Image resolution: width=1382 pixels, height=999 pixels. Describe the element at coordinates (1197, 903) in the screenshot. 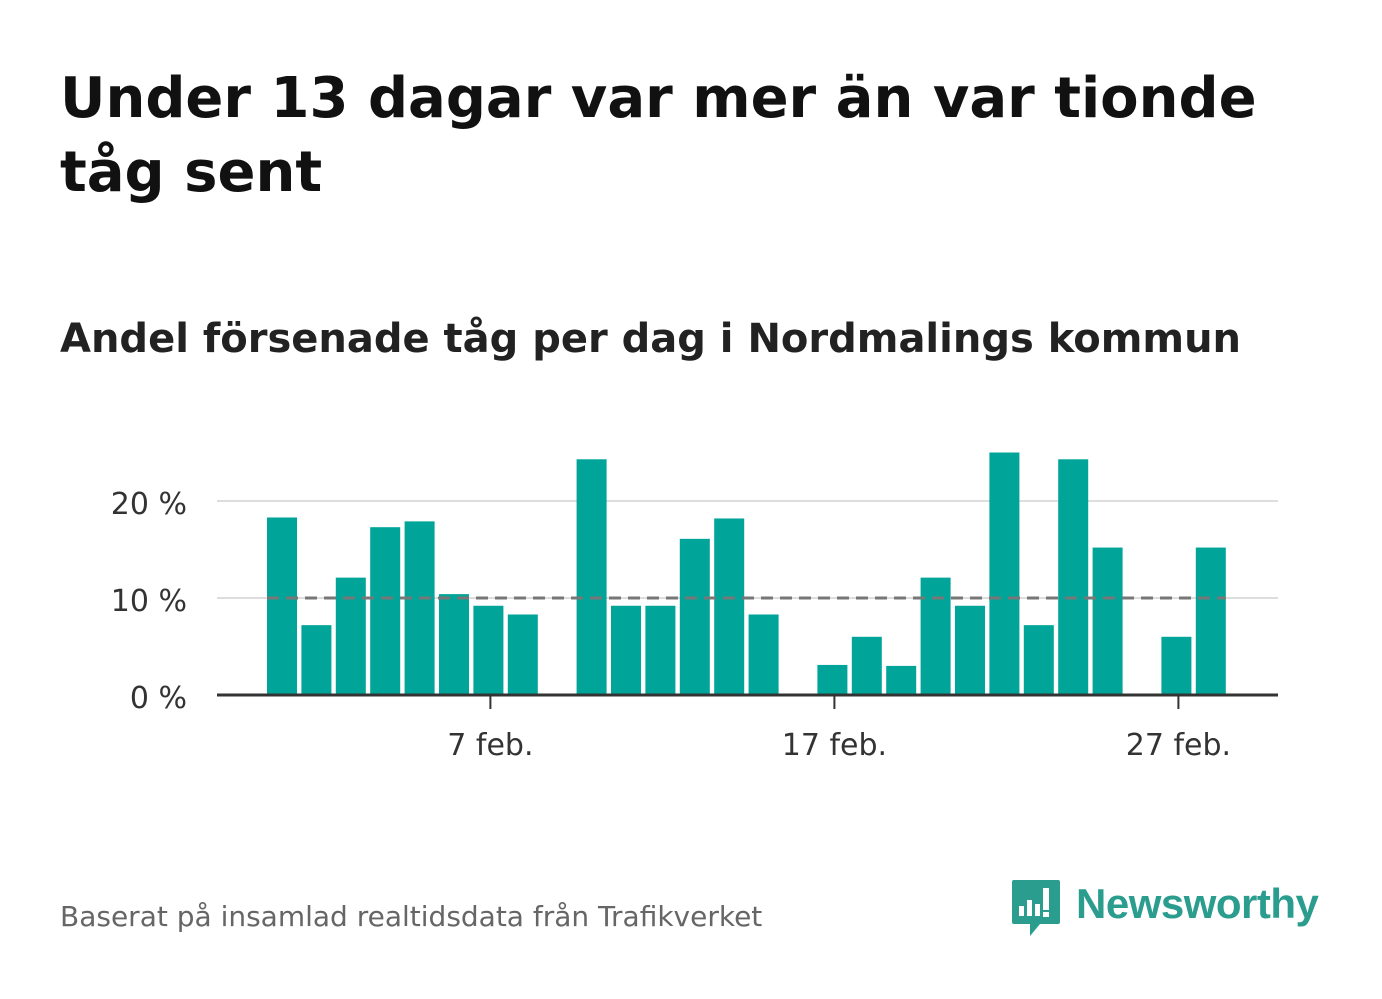

I see `logo-text: Newsworthy` at that location.